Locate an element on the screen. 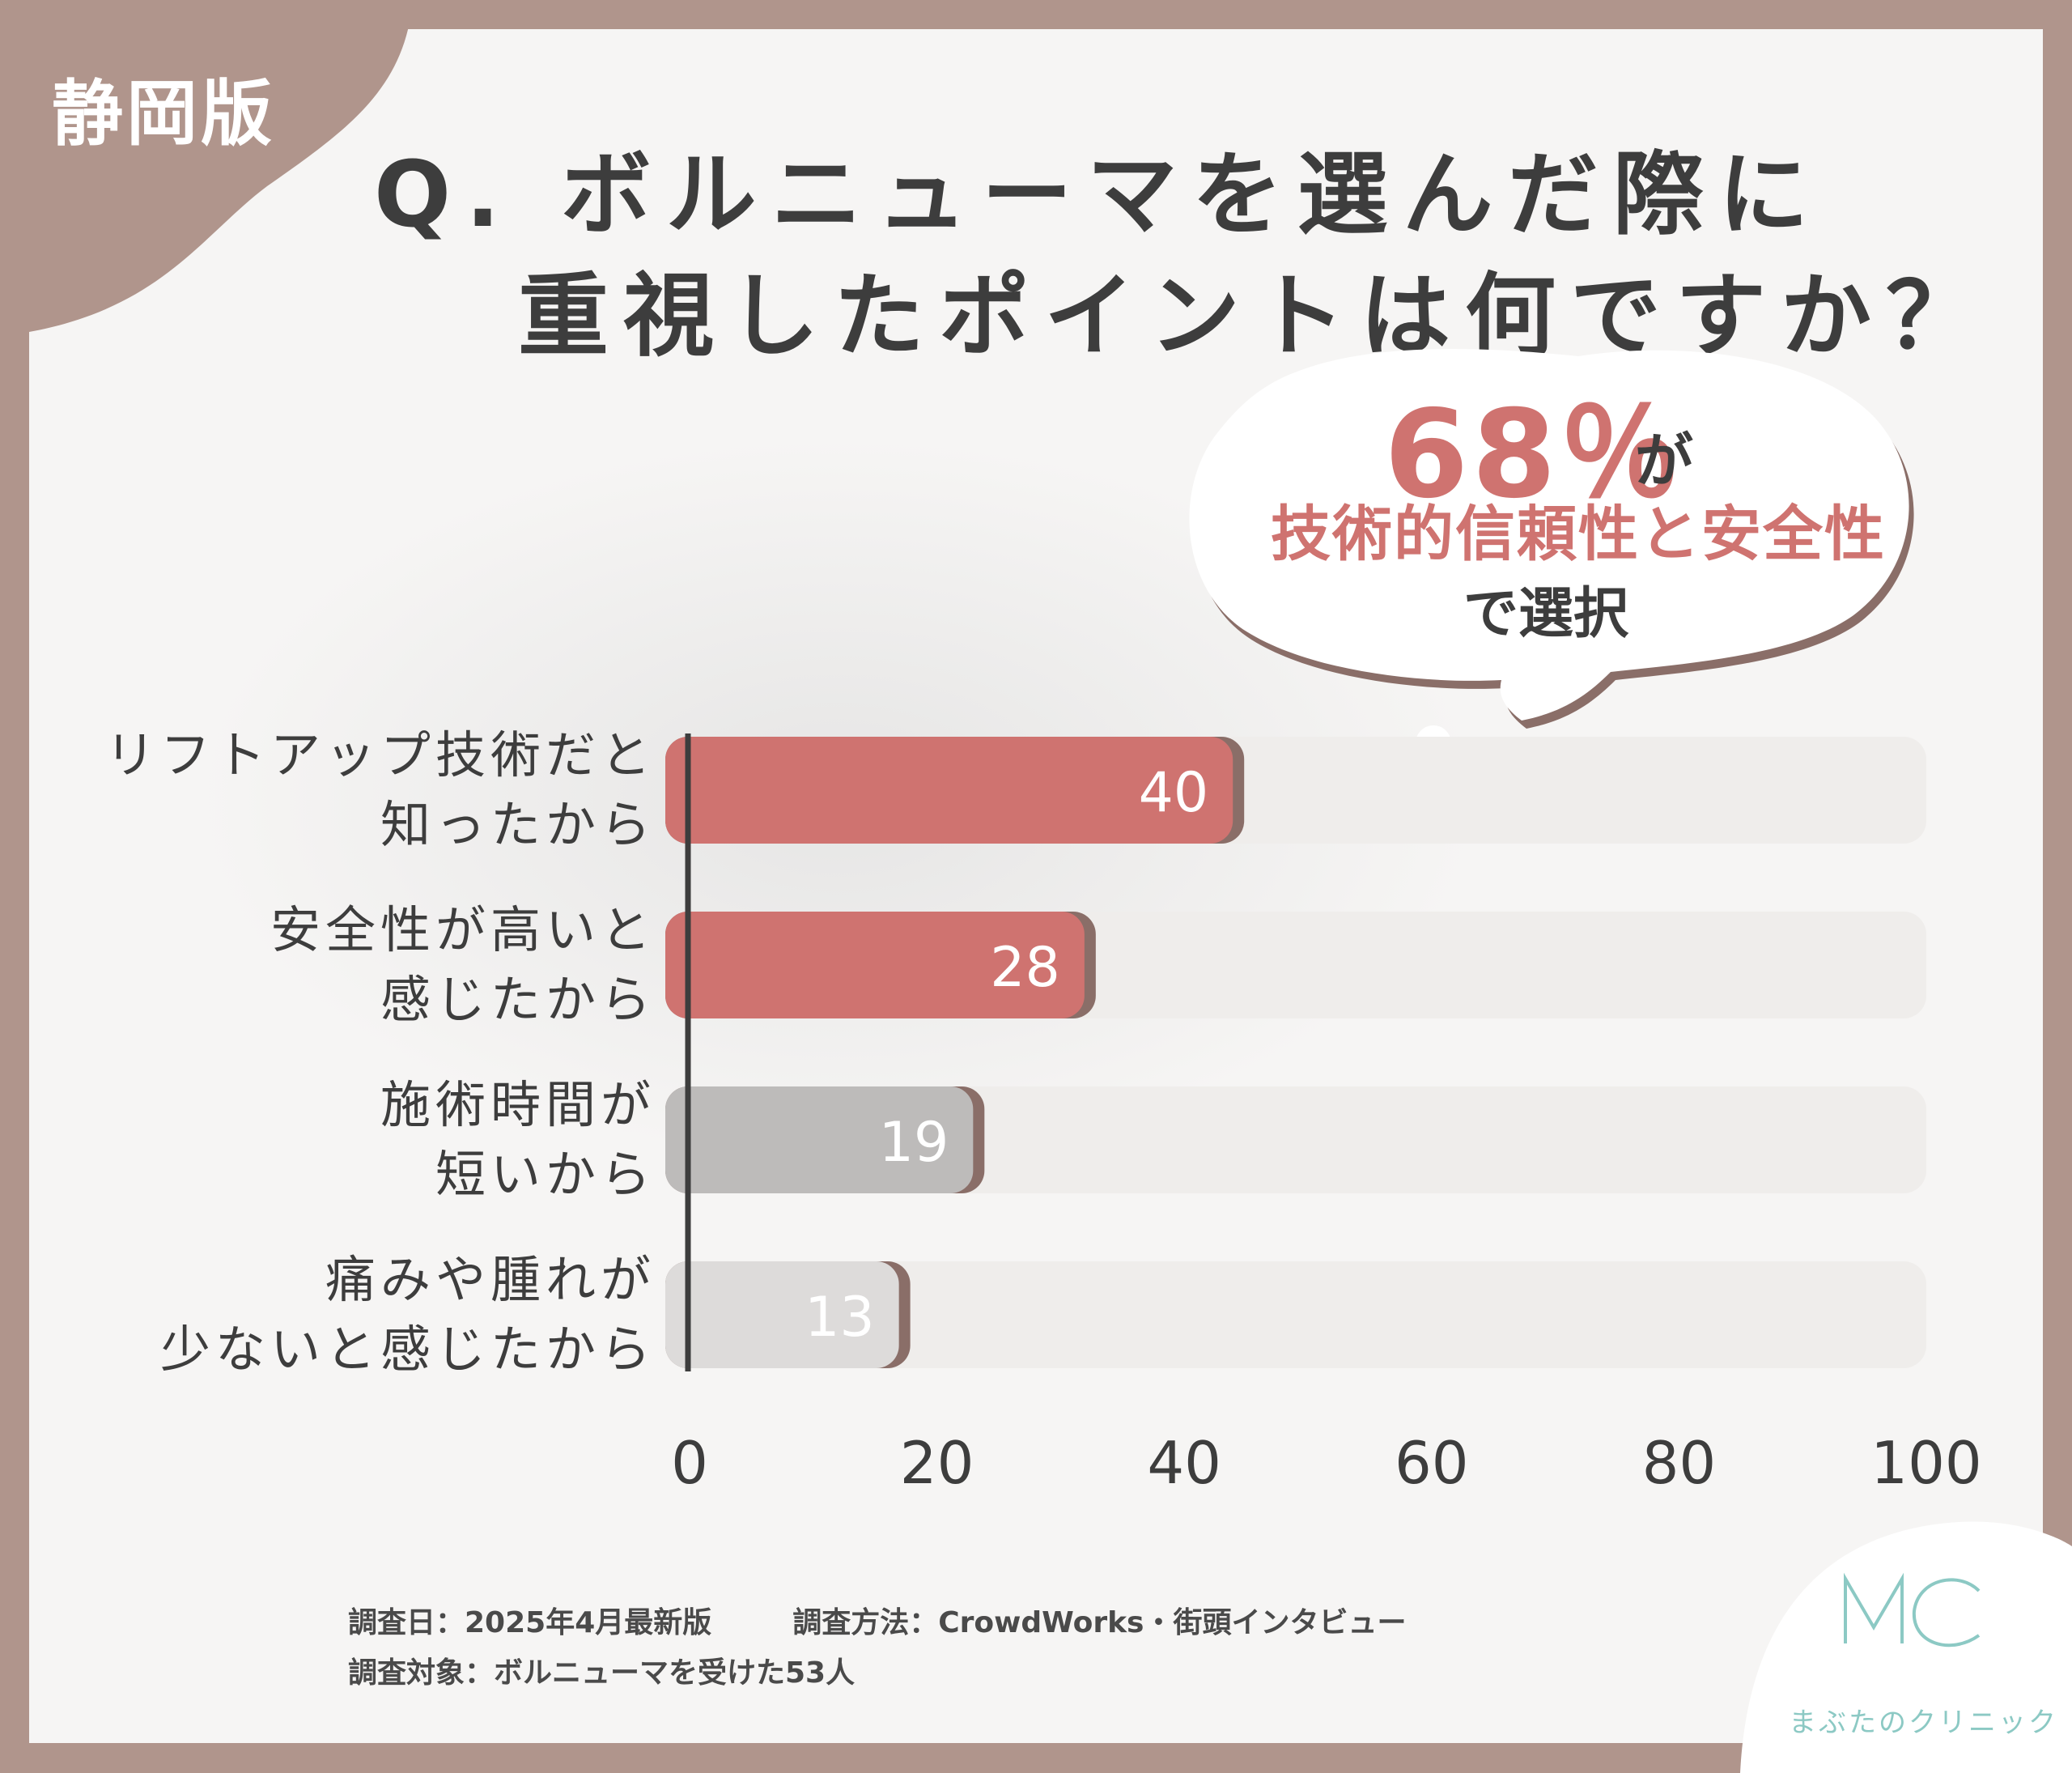  survey-target: 調査対象：ボルニューマを受けた53人 is located at coordinates (602, 1673).